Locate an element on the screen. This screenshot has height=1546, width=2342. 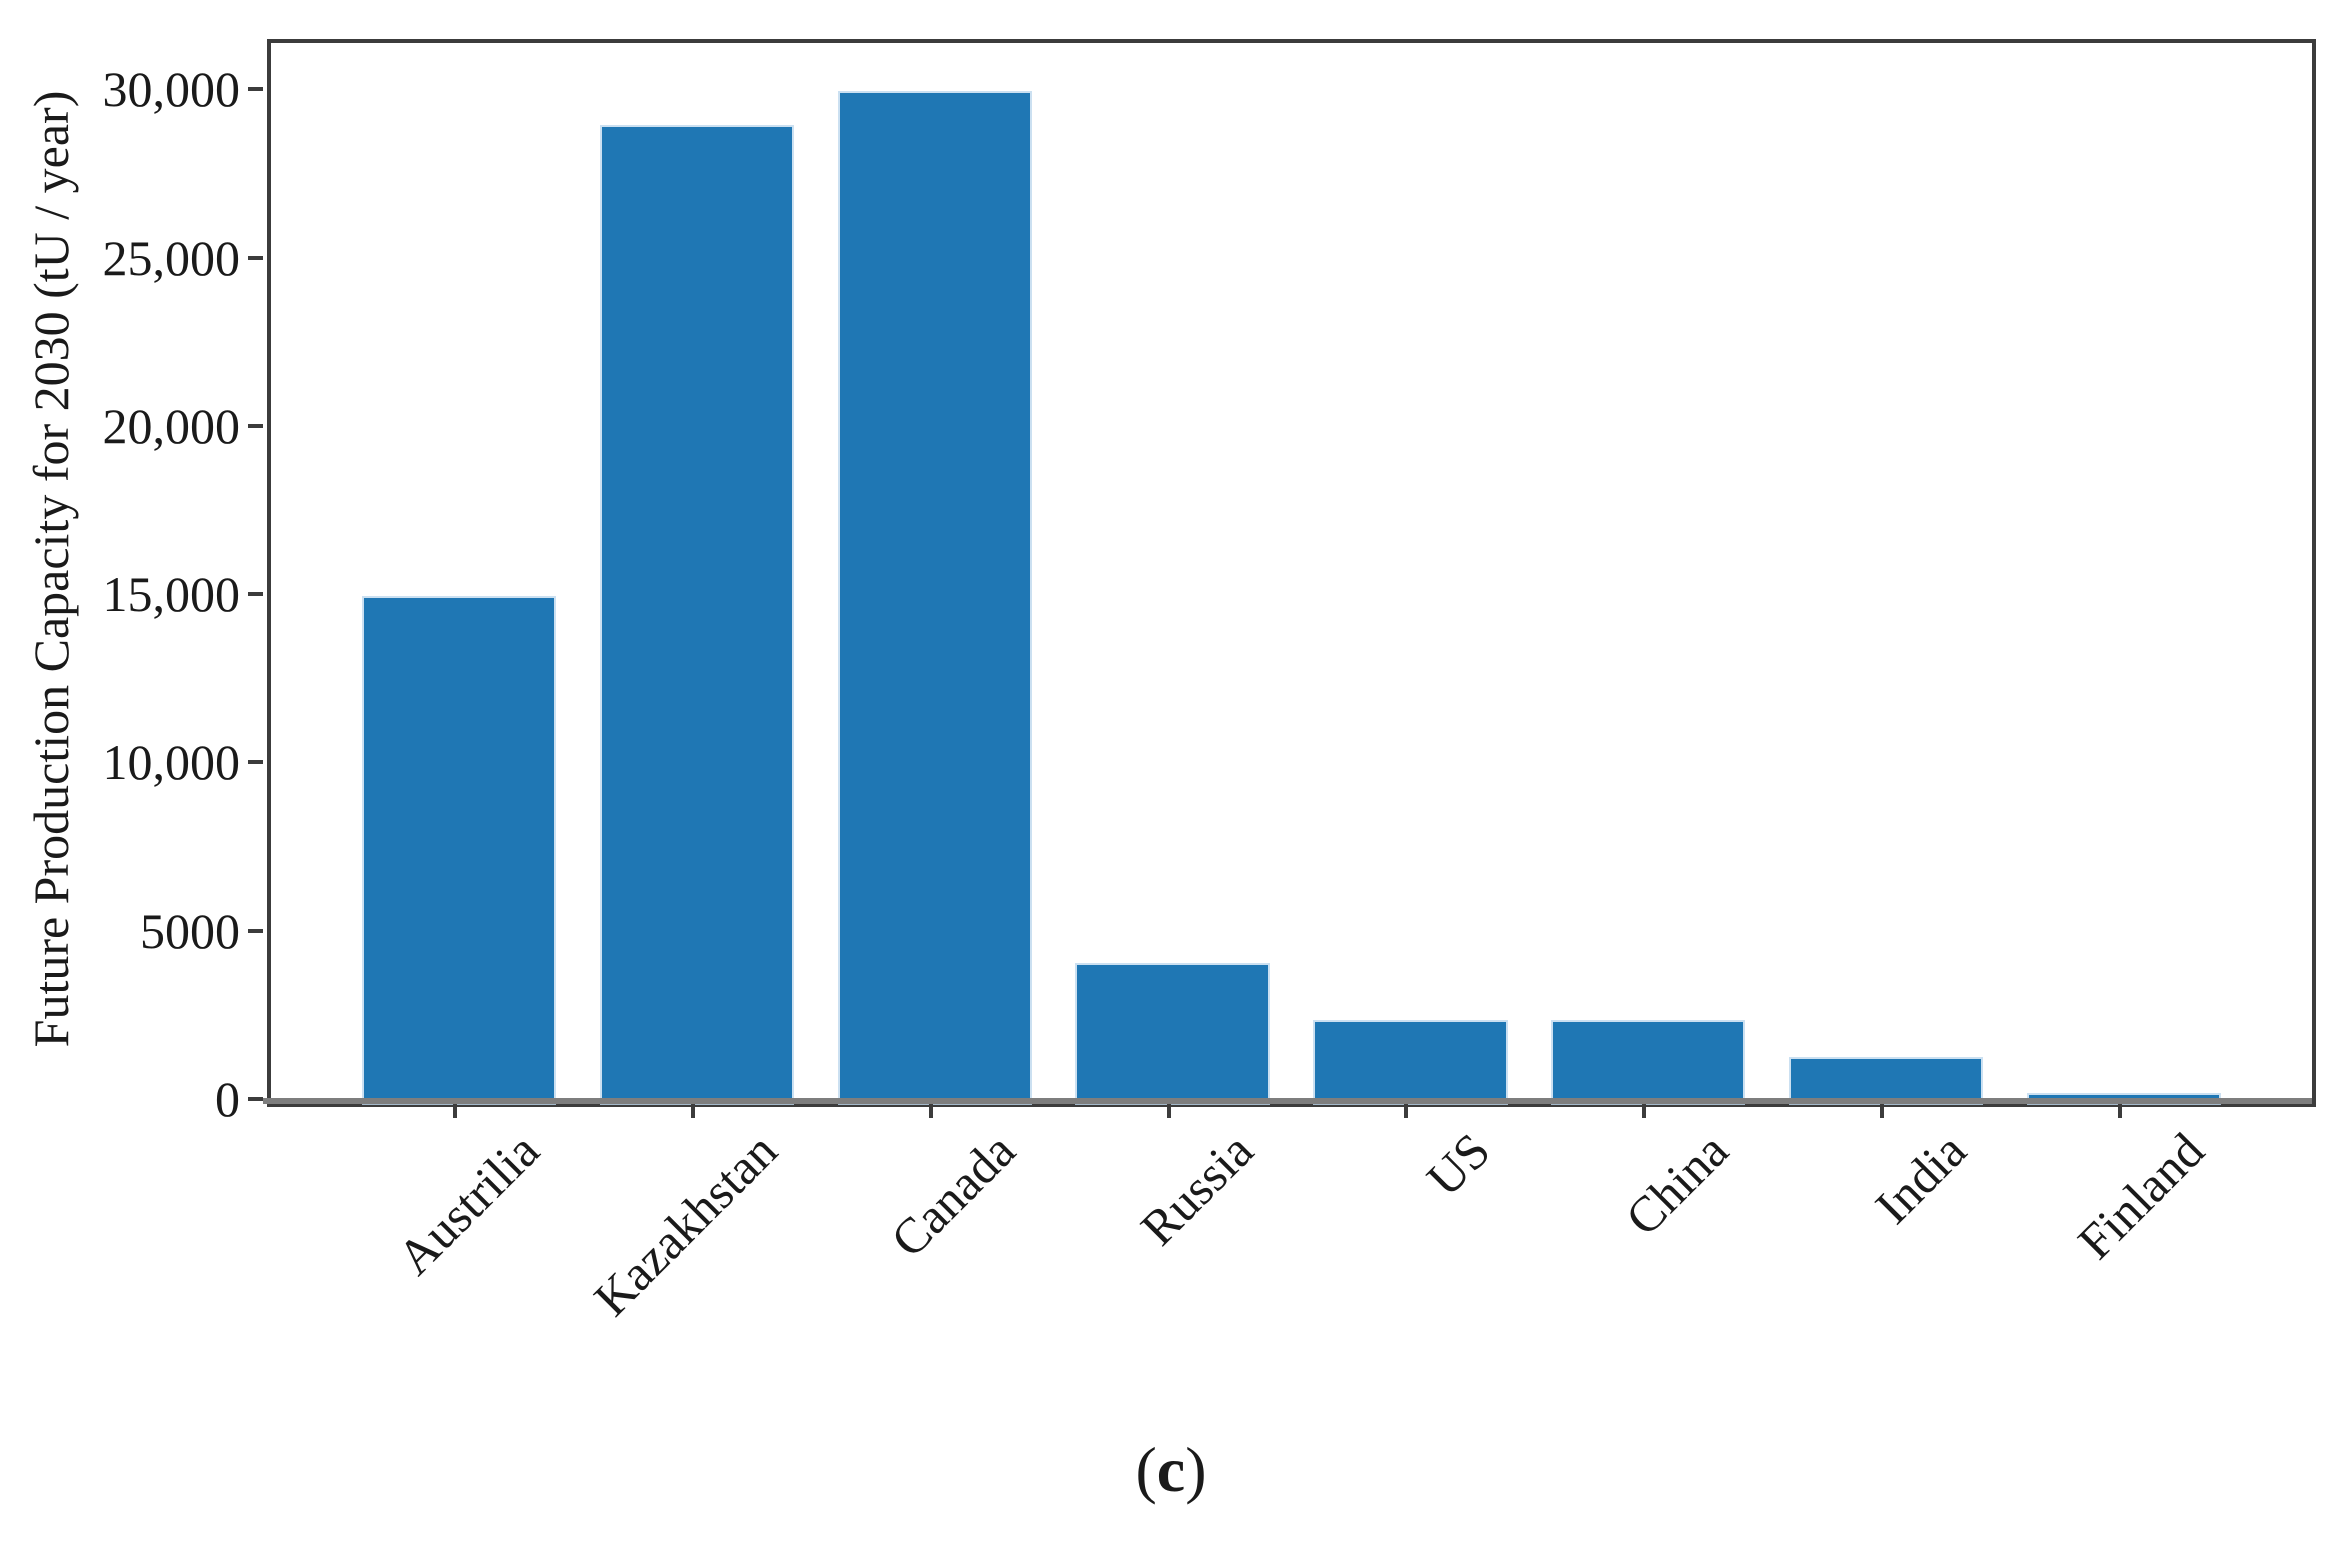
bar-china is located at coordinates (1648, 1062).